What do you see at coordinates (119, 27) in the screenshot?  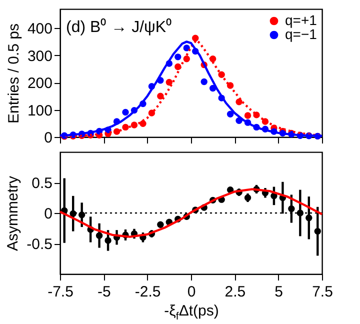 I see `text: (d) B⁰ → J/ψK⁰` at bounding box center [119, 27].